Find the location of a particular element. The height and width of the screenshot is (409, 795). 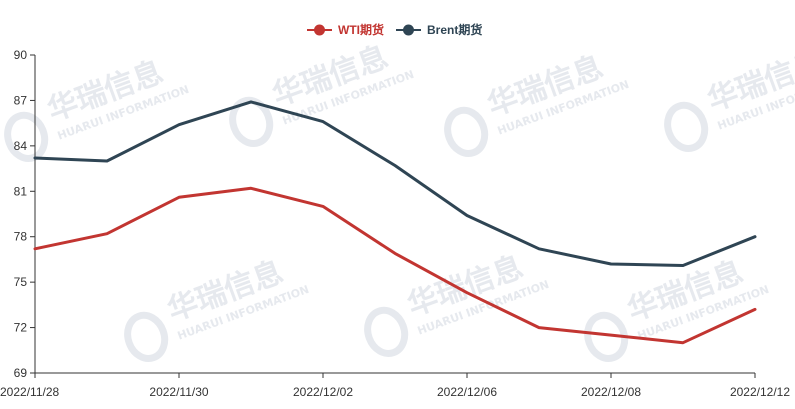

y-axis-tick-label: 69 is located at coordinates (21, 373).